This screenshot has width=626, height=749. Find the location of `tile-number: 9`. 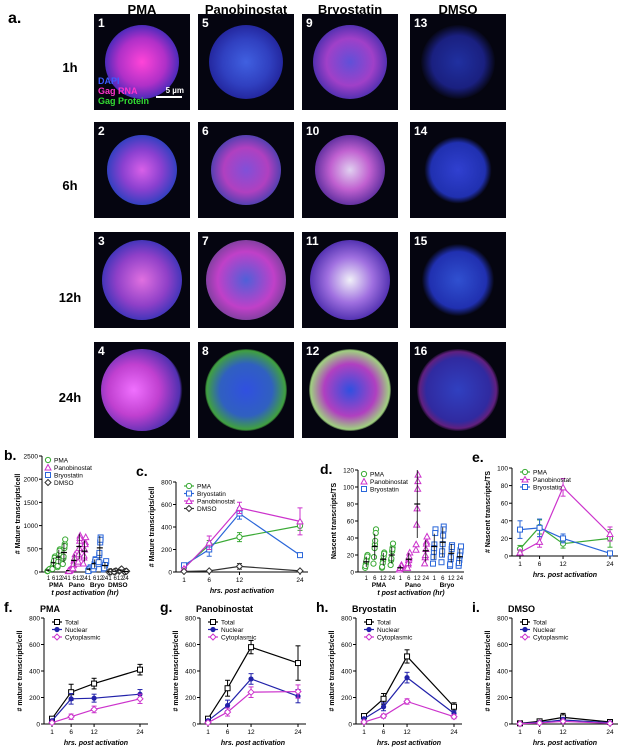

tile-number: 9 is located at coordinates (309, 23).